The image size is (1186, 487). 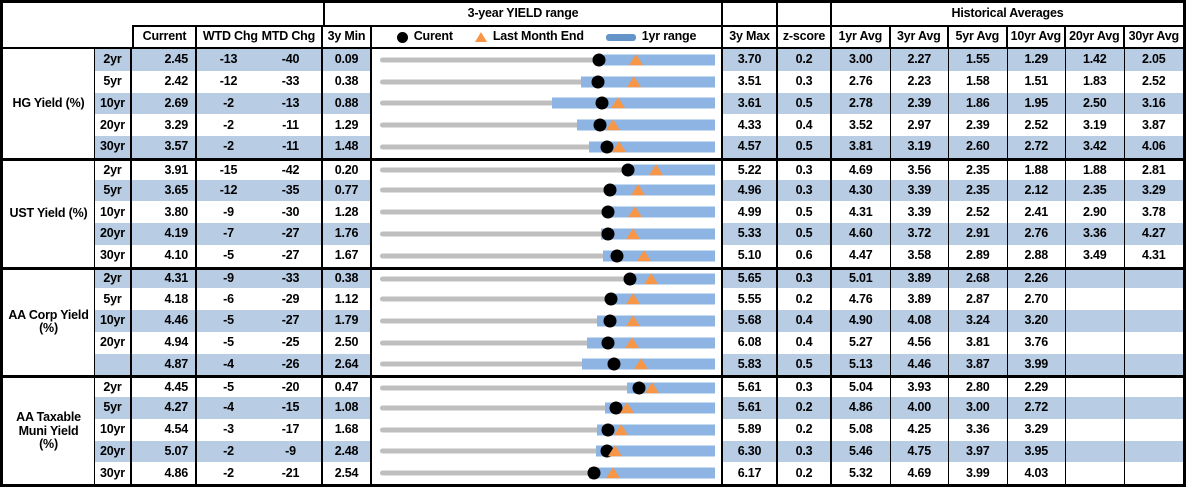 I want to click on avg-cell: 3.49, so click(x=1095, y=255).